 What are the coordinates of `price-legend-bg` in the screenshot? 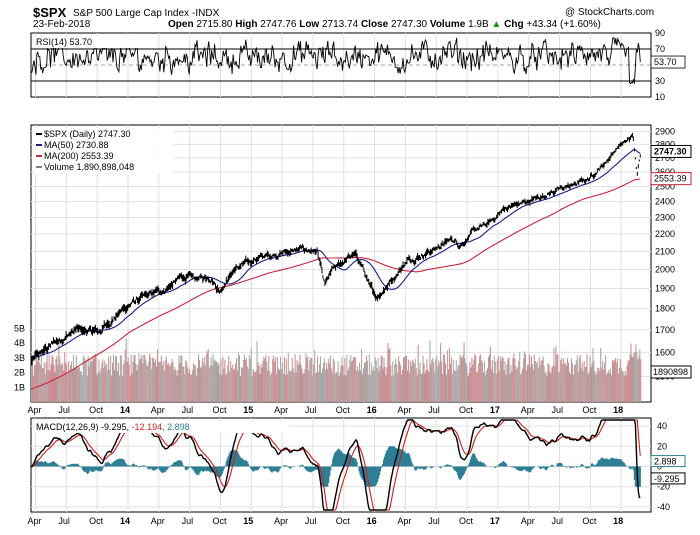 It's located at (104, 151).